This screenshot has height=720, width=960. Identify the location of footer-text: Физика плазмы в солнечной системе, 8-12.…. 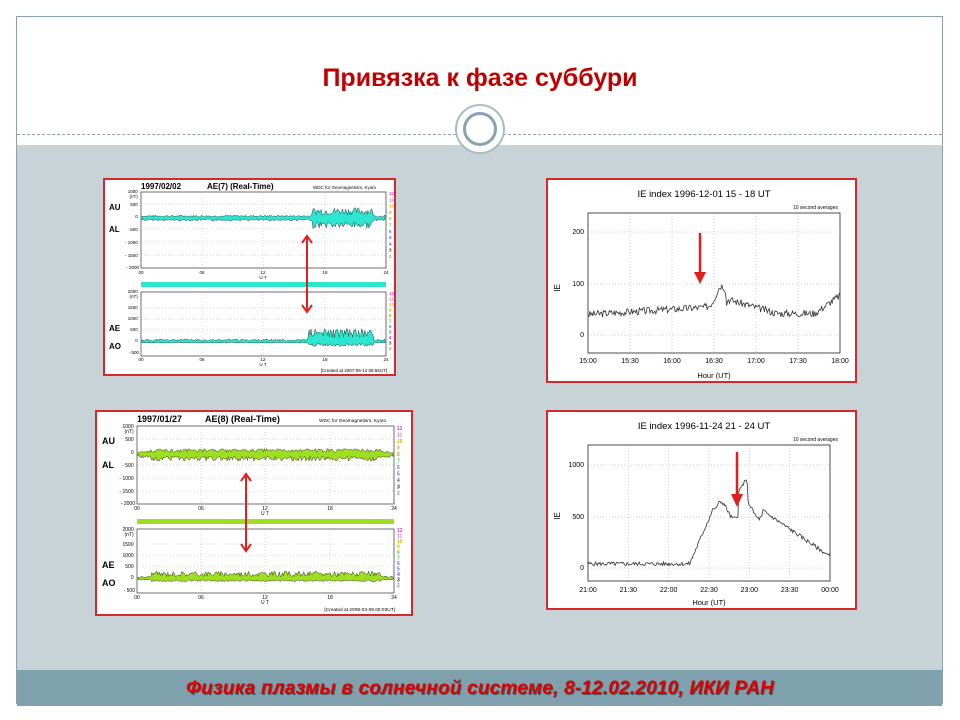
(480, 688).